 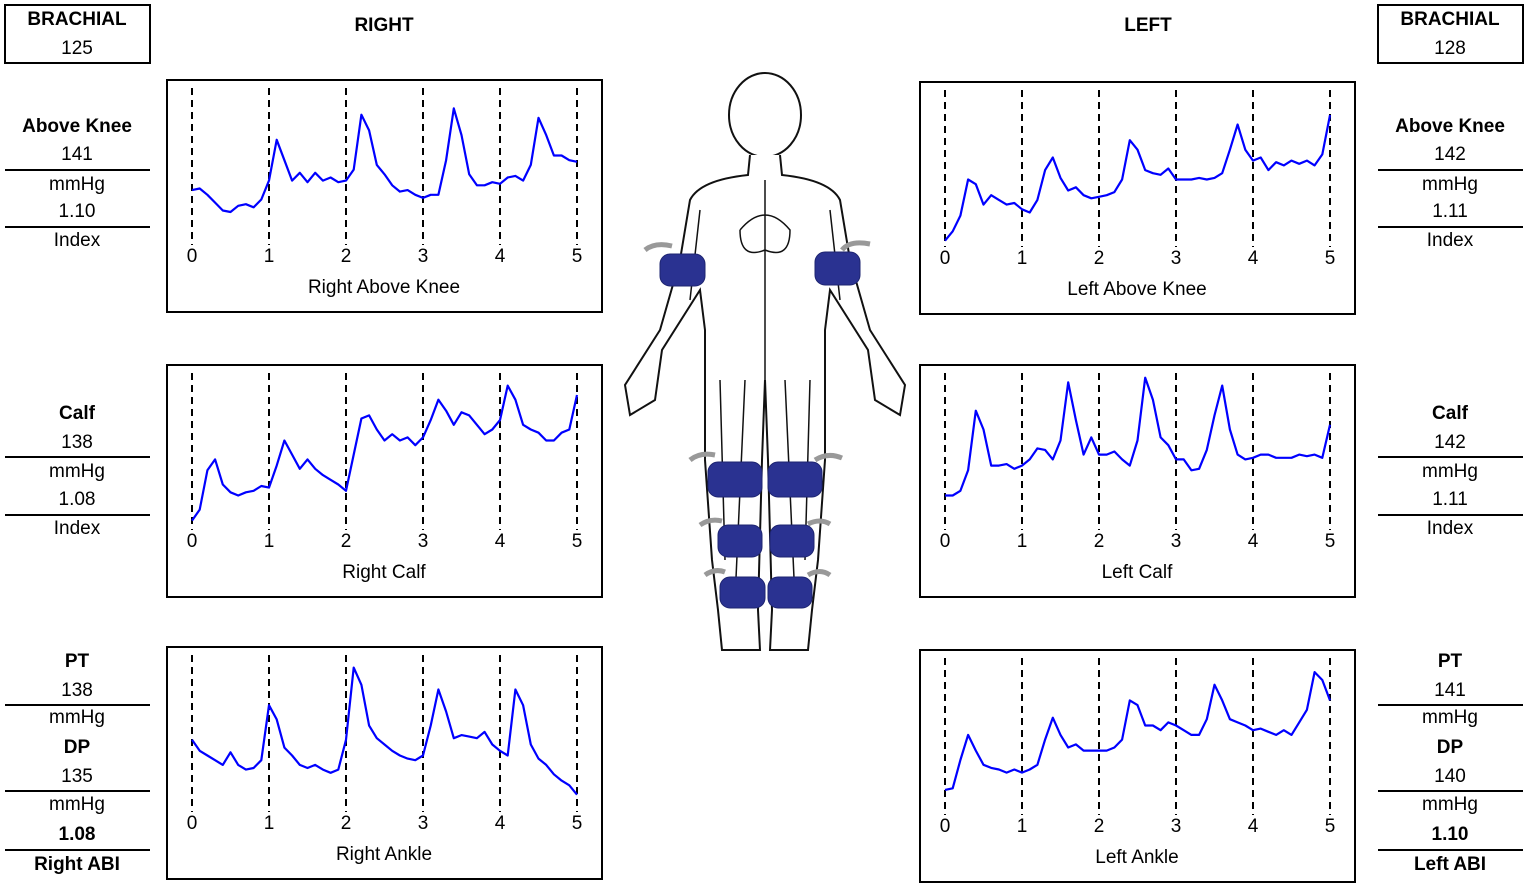 What do you see at coordinates (384, 854) in the screenshot?
I see `chart-title: Right Ankle` at bounding box center [384, 854].